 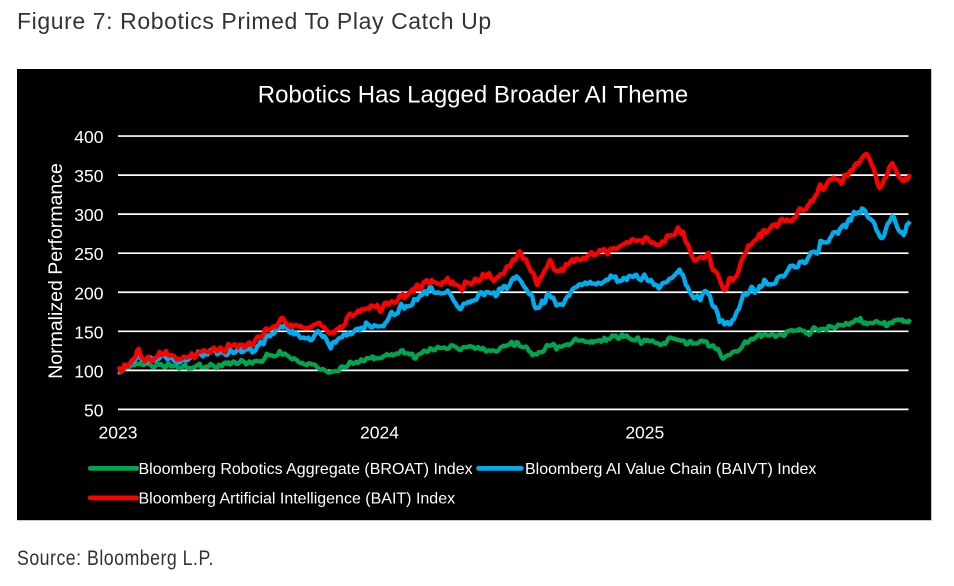 What do you see at coordinates (88, 371) in the screenshot?
I see `svg-text: 100` at bounding box center [88, 371].